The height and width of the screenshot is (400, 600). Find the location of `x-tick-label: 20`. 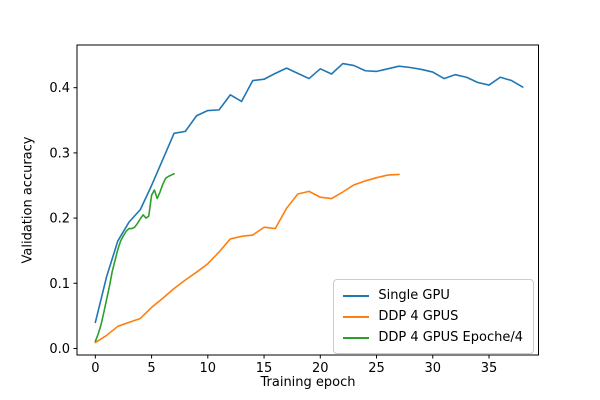

x-tick-label: 20 is located at coordinates (320, 368).